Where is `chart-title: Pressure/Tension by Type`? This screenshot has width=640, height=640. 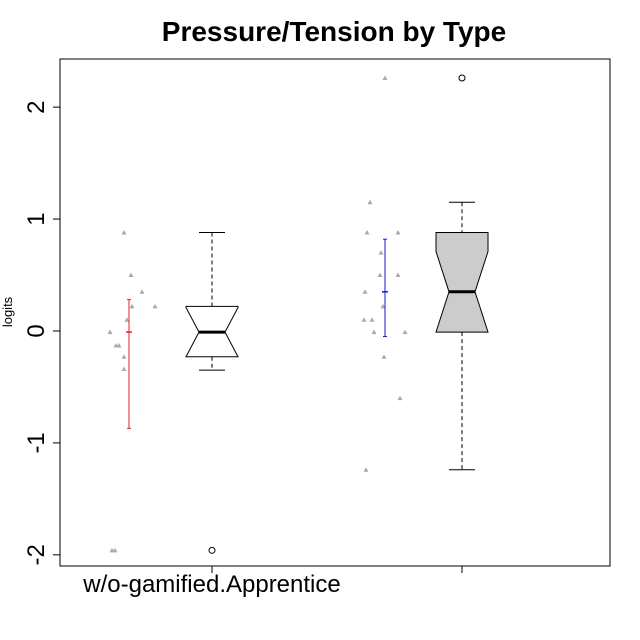
chart-title: Pressure/Tension by Type is located at coordinates (334, 31).